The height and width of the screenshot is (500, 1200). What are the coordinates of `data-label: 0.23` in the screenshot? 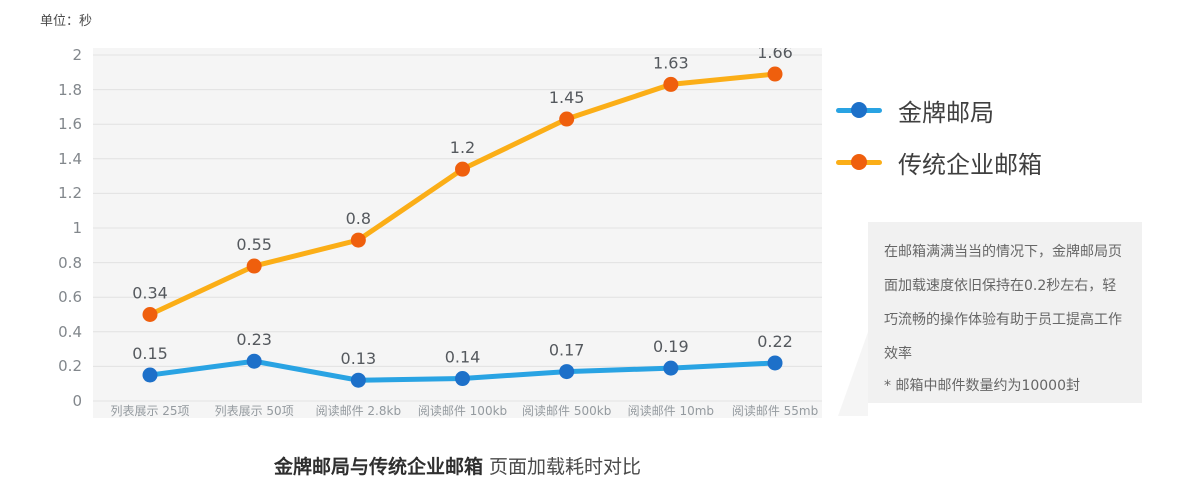 It's located at (254, 339).